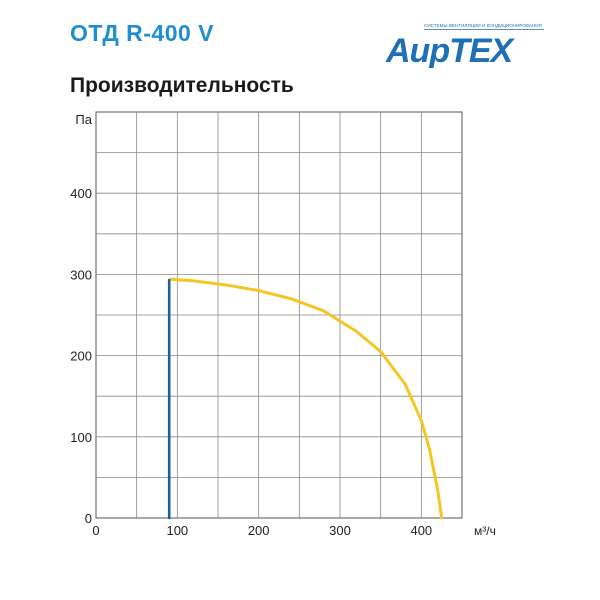 The height and width of the screenshot is (600, 600). Describe the element at coordinates (485, 531) in the screenshot. I see `x-axis-label: м³/ч` at that location.